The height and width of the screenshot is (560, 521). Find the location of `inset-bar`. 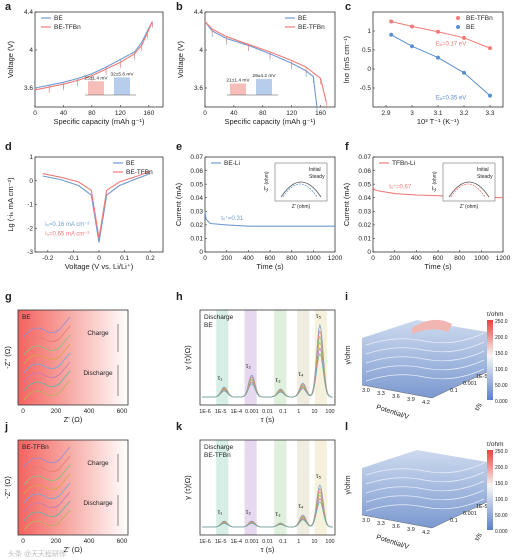

inset-bar is located at coordinates (122, 86).